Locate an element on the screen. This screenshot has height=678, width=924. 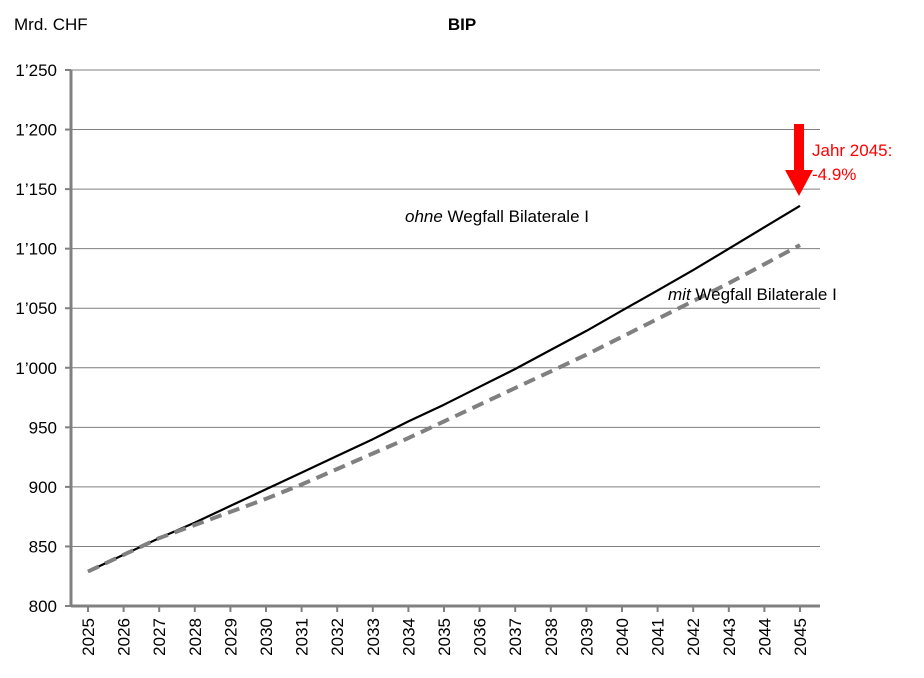
y-tick-label: 1’050 is located at coordinates (36, 308).